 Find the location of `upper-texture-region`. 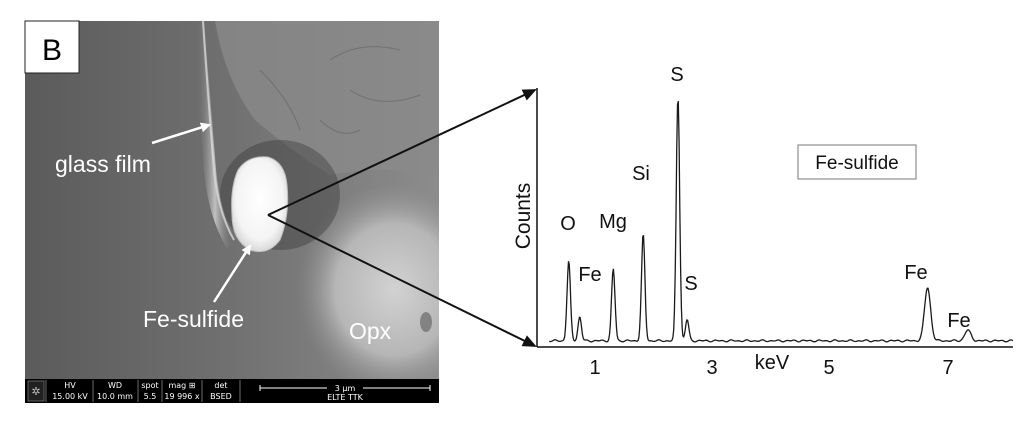

upper-texture-region is located at coordinates (327, 98).